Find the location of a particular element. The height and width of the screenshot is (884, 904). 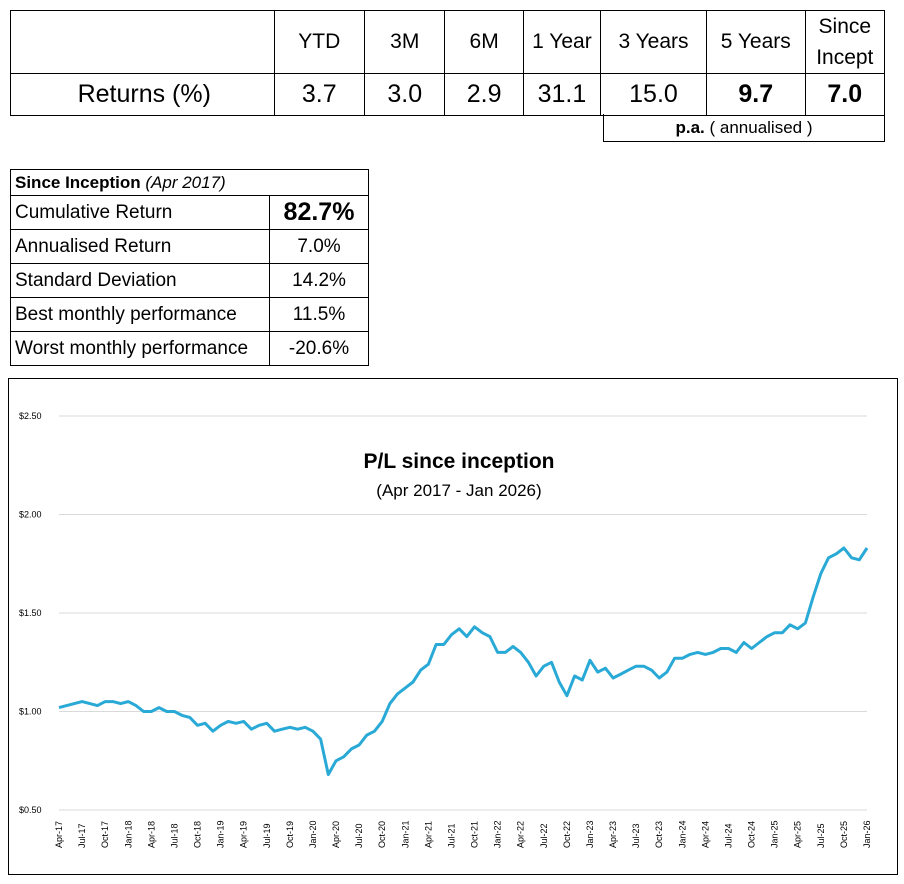

x-tick-label: Apr-21 is located at coordinates (428, 834).